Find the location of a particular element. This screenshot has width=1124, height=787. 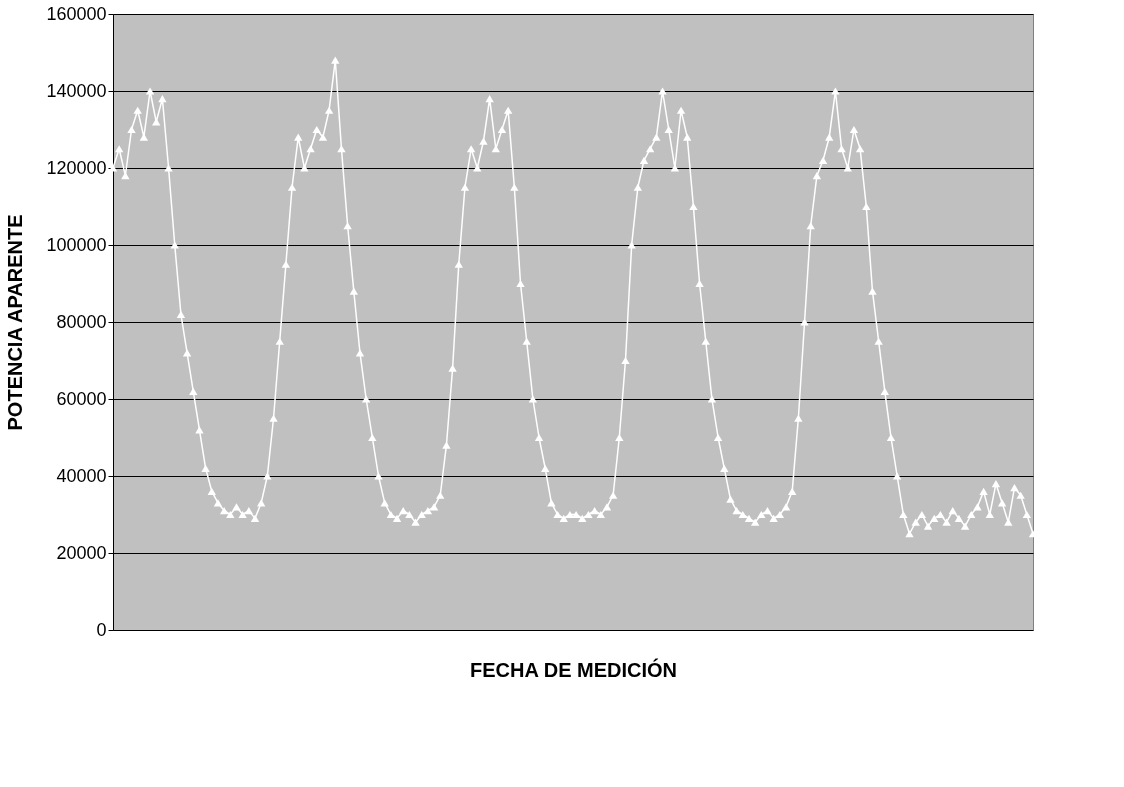

x-axis-title: FECHA DE MEDICIÓN is located at coordinates (573, 669).